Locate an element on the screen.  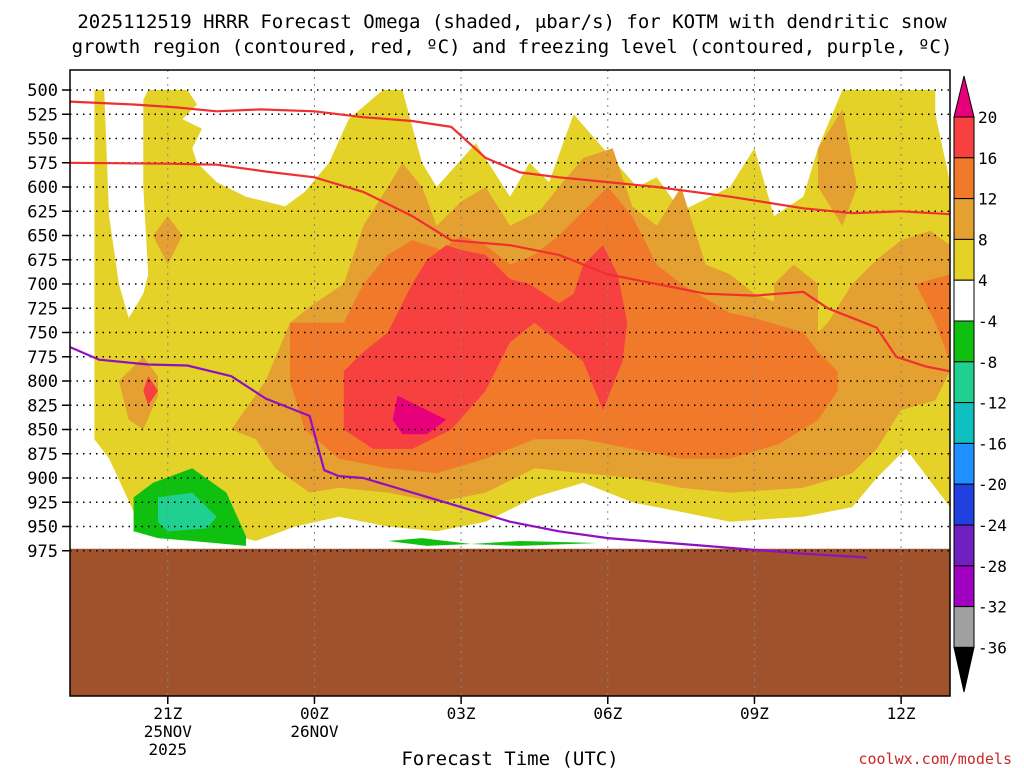
colorbar-label-4: 4 is located at coordinates (983, 280).